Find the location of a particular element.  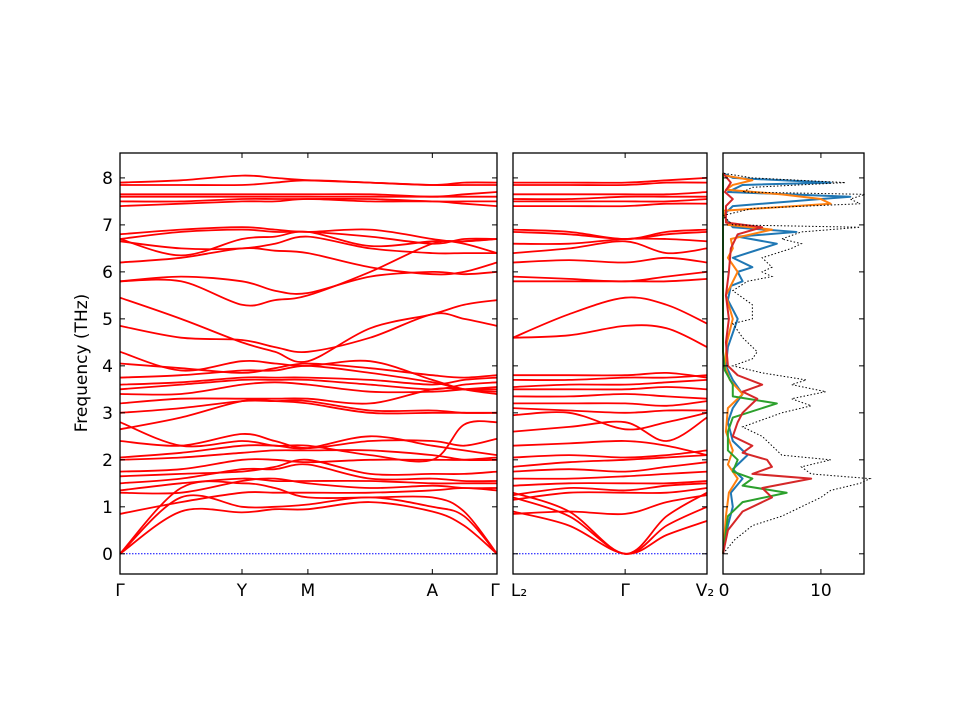

k-point-label: L₂ is located at coordinates (519, 591).